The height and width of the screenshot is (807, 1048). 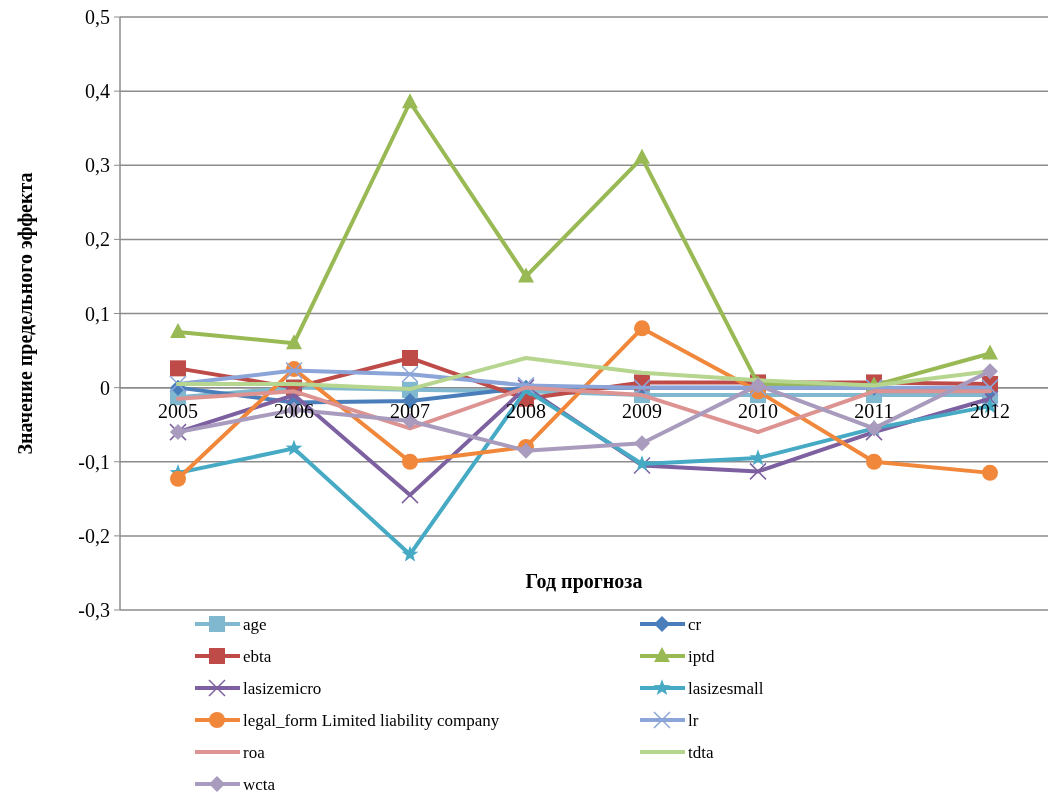 I want to click on legend-label: cr, so click(x=695, y=624).